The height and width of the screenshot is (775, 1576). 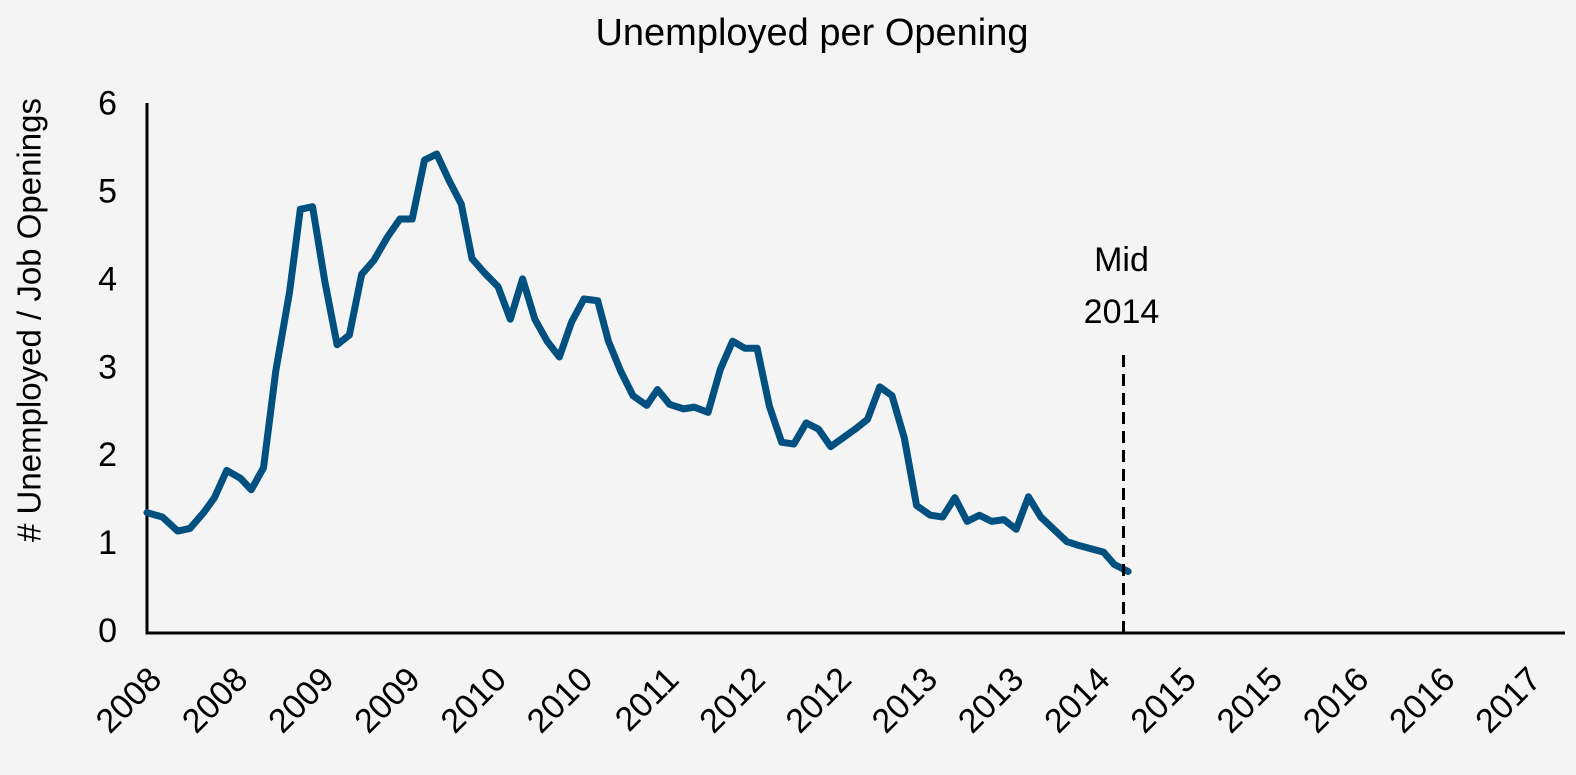 What do you see at coordinates (1122, 312) in the screenshot?
I see `annotation-text: 2014` at bounding box center [1122, 312].